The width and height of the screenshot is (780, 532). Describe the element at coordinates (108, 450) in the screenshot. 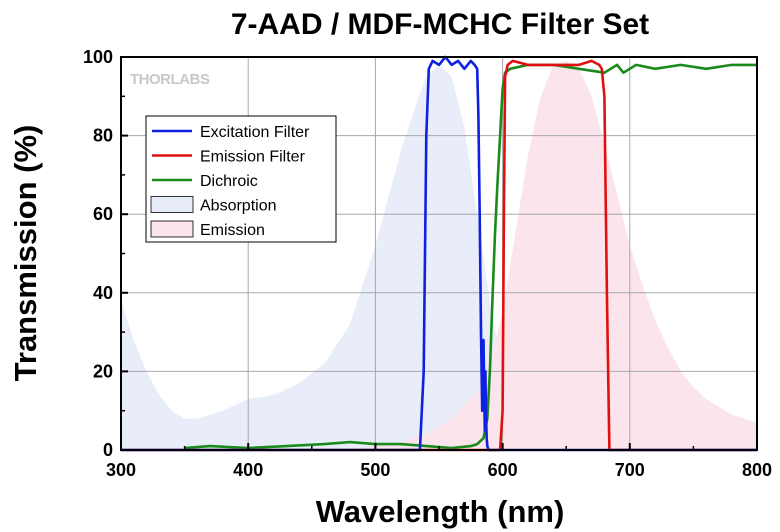

I see `y-tick-label: 0` at that location.